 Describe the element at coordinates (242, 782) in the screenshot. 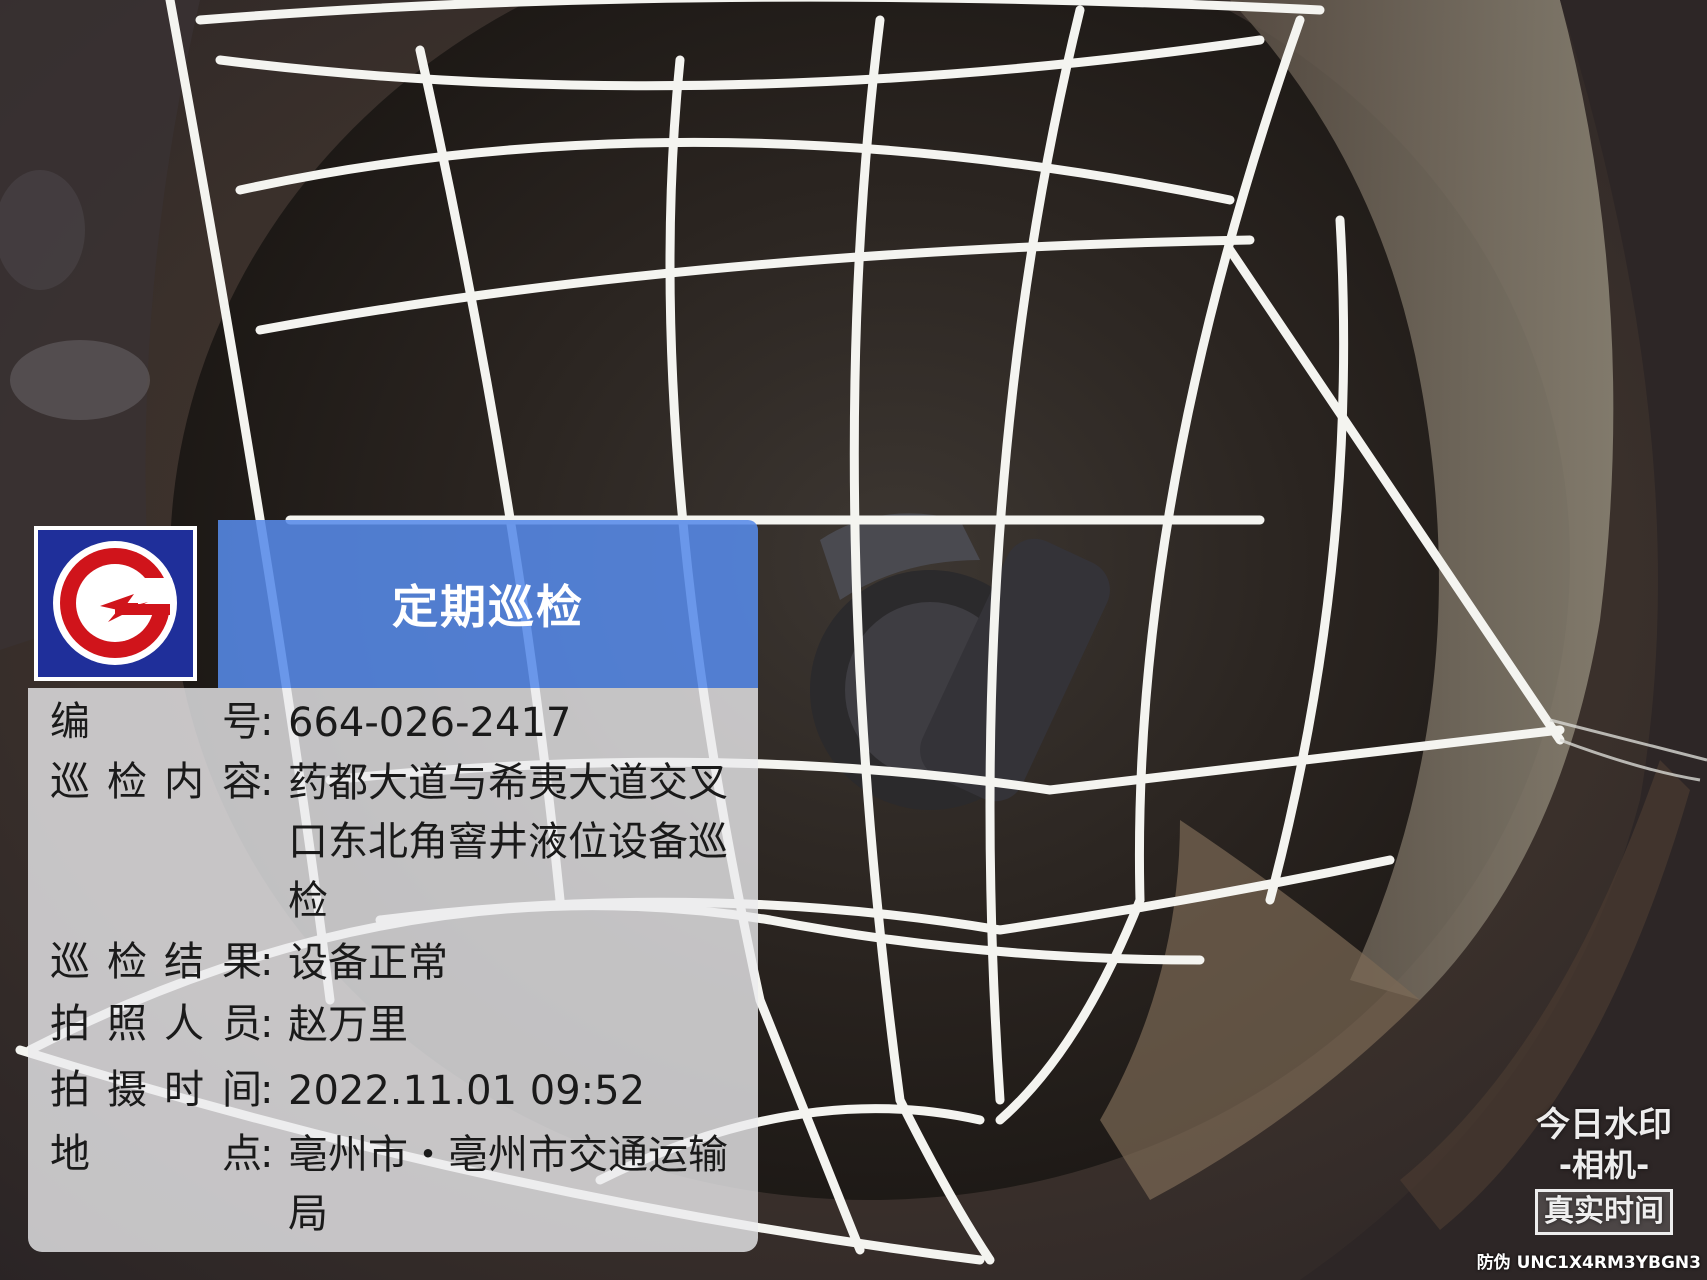

I see `label-char: 容` at that location.